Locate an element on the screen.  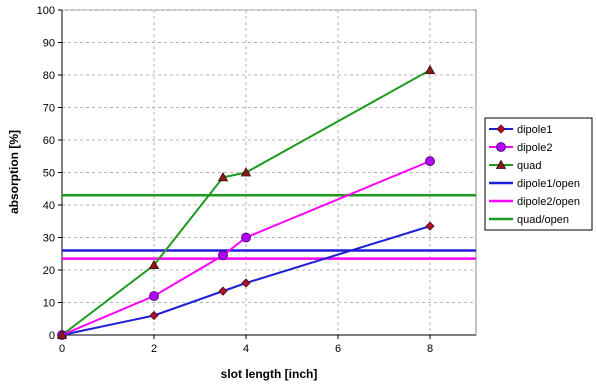
y-tick-label: 70 is located at coordinates (49, 109).